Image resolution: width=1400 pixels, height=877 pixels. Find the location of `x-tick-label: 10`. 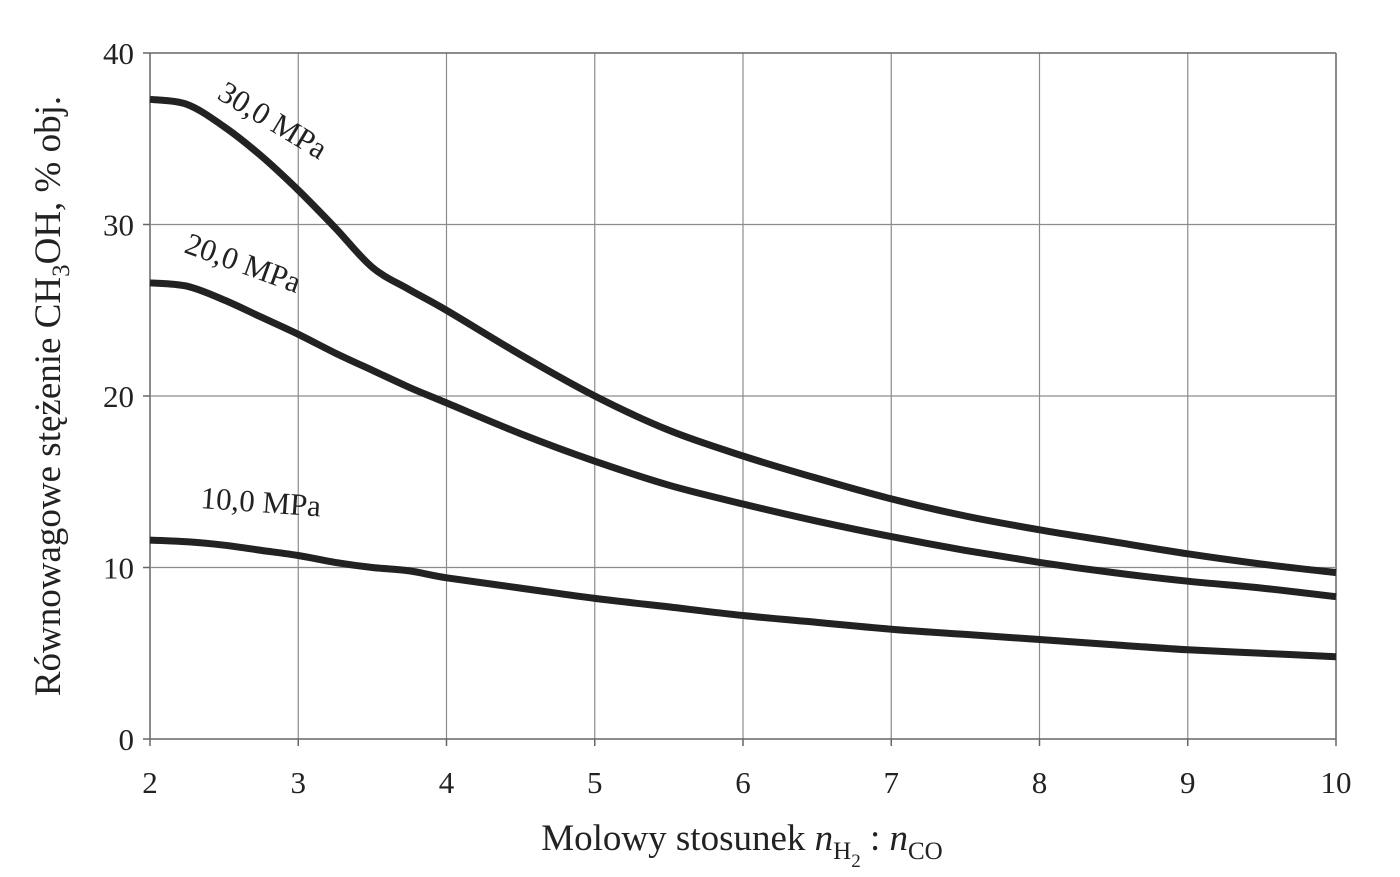

x-tick-label: 10 is located at coordinates (1336, 782).